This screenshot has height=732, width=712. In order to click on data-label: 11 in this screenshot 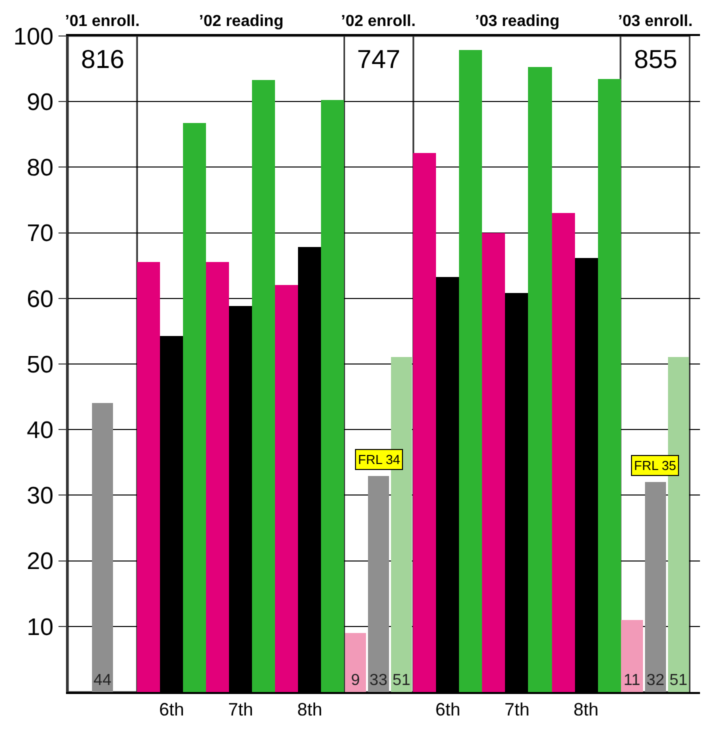, I will do `click(632, 680)`.